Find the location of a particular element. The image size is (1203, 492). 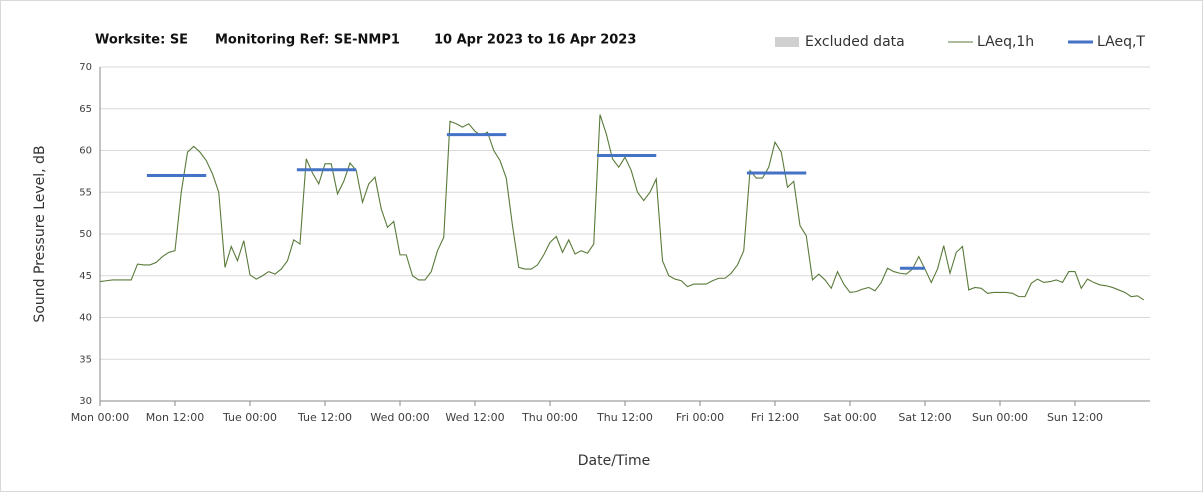

x-tick-label: Sun 12:00 is located at coordinates (1075, 417).